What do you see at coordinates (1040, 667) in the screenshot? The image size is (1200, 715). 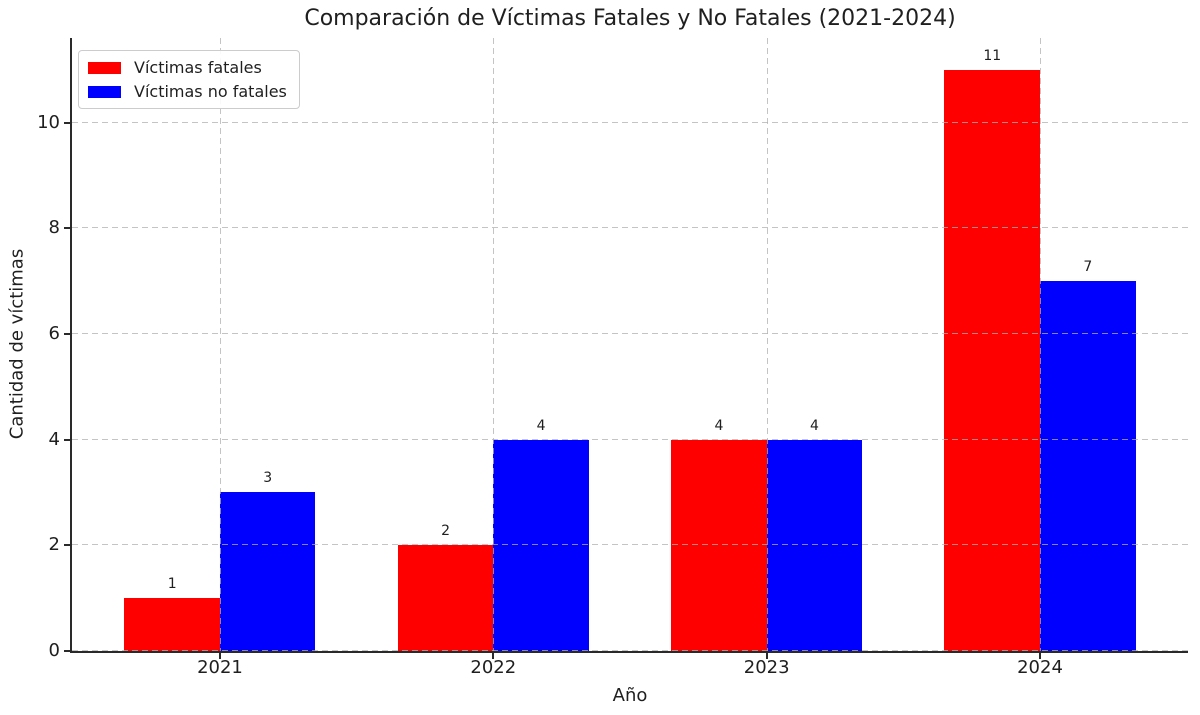 I see `x-tick-label: 2024` at bounding box center [1040, 667].